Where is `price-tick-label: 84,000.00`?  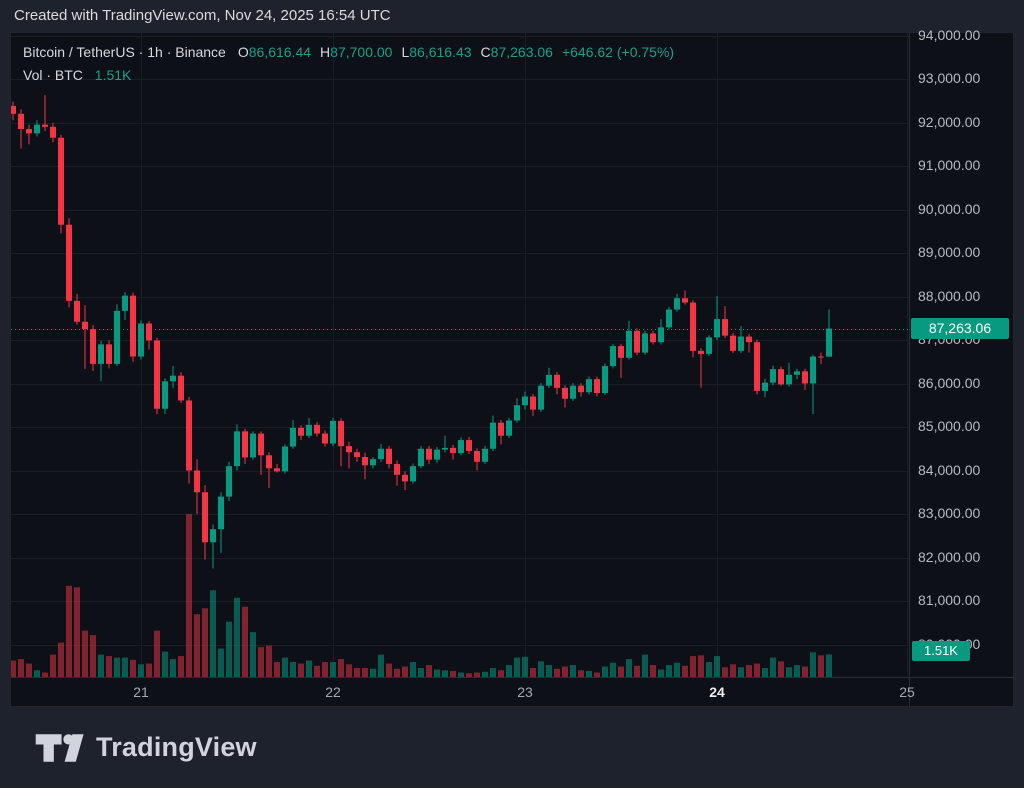 price-tick-label: 84,000.00 is located at coordinates (949, 469).